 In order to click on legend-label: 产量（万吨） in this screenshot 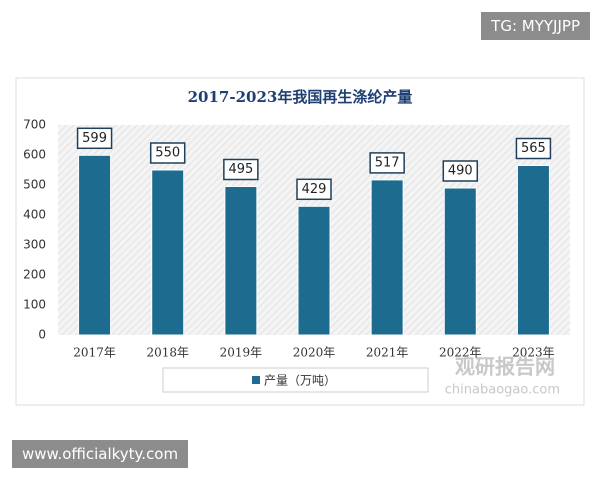, I will do `click(300, 381)`.